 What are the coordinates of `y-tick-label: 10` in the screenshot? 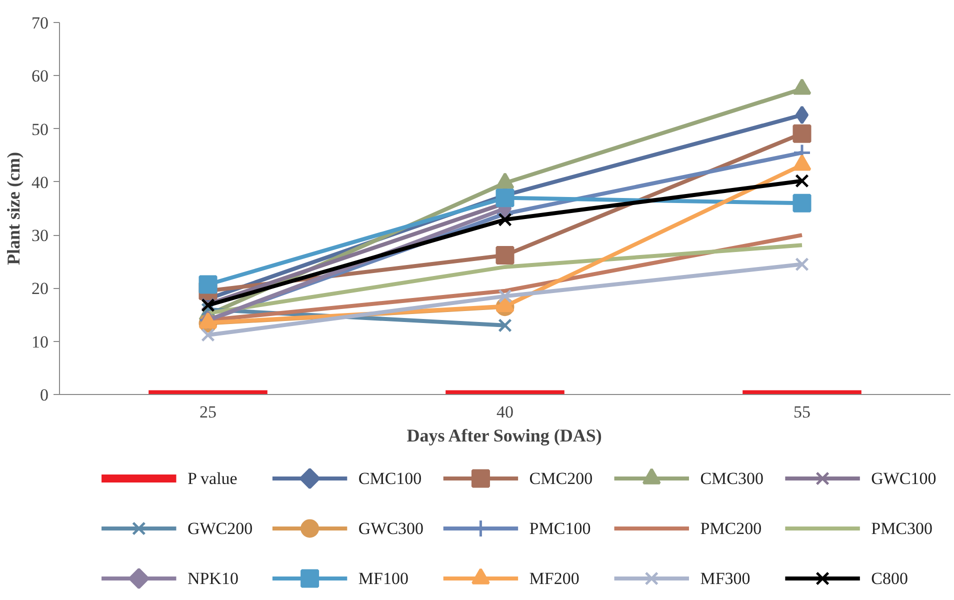 It's located at (40, 342).